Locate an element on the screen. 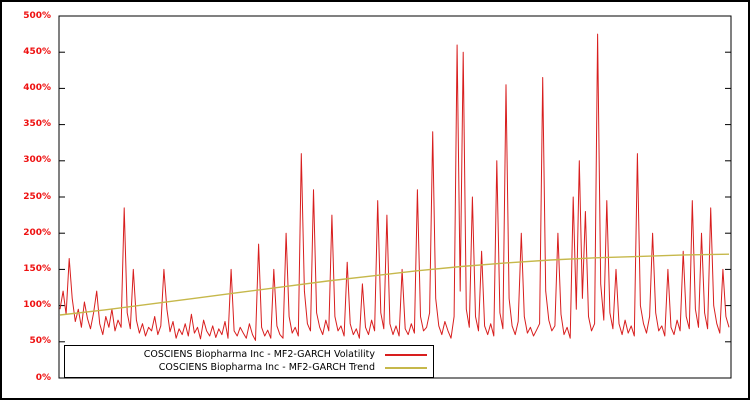  trend-line-swatch is located at coordinates (406, 367).